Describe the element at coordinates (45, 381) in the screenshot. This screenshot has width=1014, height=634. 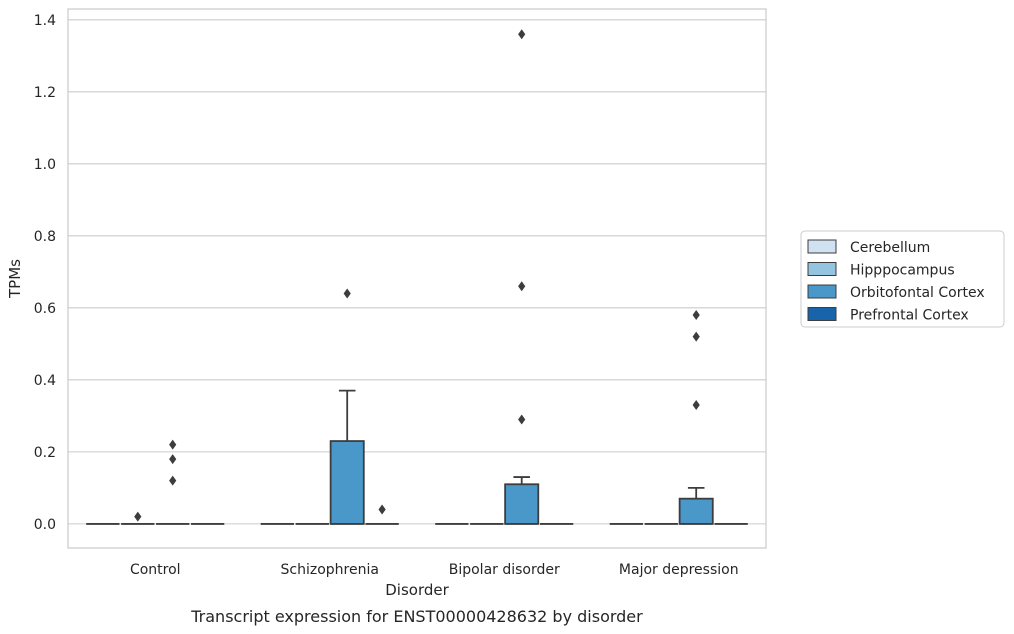
I see `y-tick-label: 0.4` at that location.